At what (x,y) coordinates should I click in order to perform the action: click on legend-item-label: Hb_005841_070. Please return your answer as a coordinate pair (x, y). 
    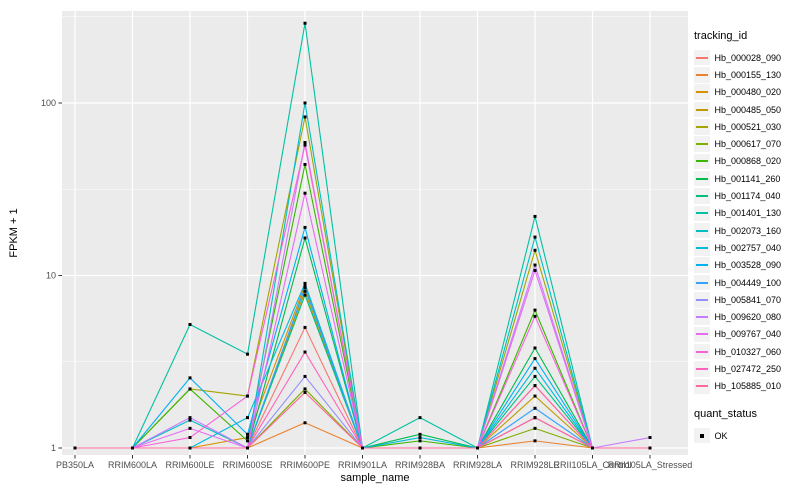
    Looking at the image, I should click on (748, 299).